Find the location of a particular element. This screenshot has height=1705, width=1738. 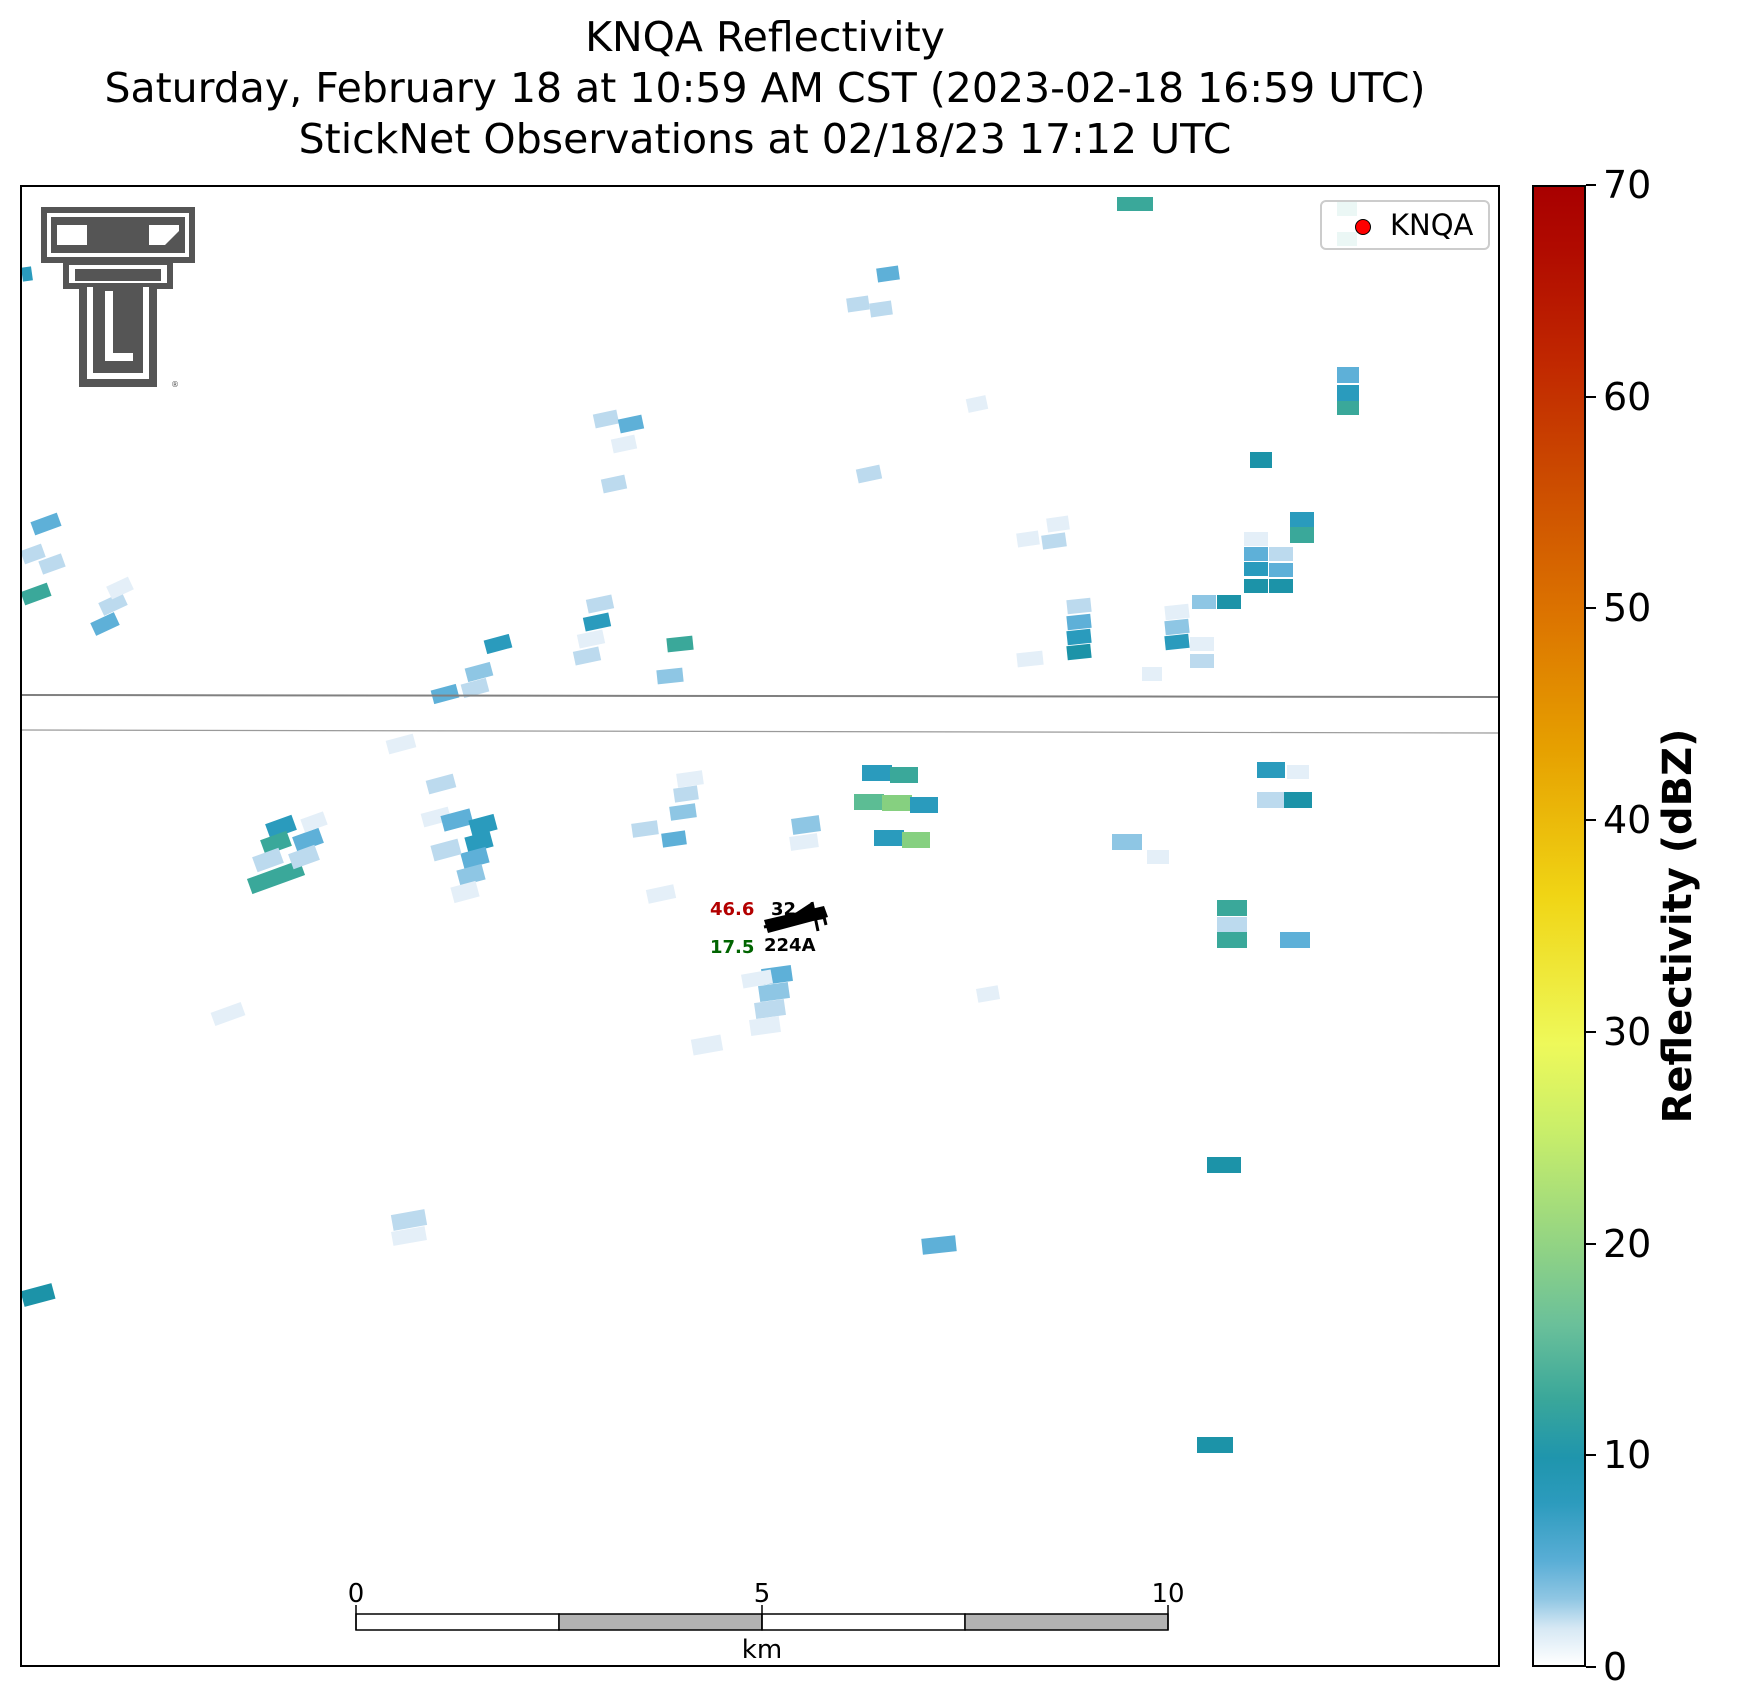

colorbar-tick-label: 10 is located at coordinates (1627, 1455).